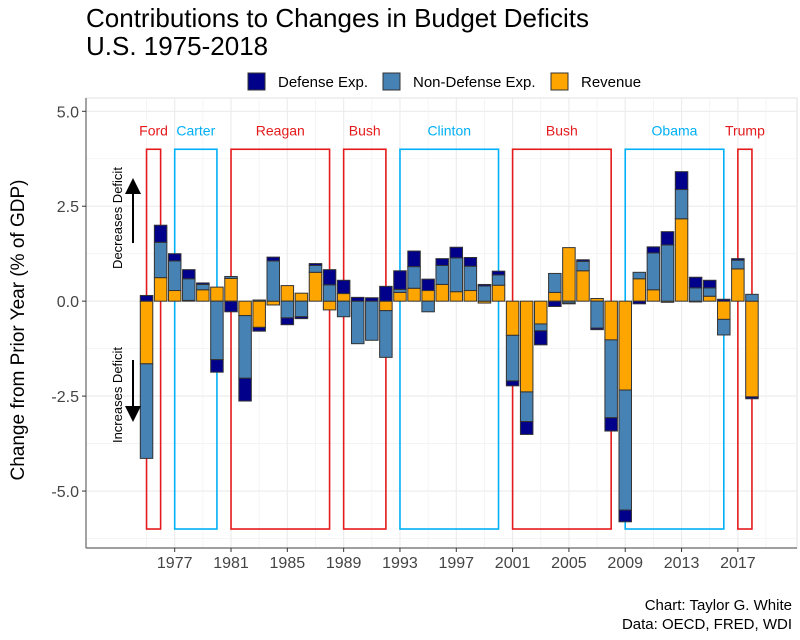 The height and width of the screenshot is (640, 800). Describe the element at coordinates (231, 563) in the screenshot. I see `x-tick-label: 1981` at that location.